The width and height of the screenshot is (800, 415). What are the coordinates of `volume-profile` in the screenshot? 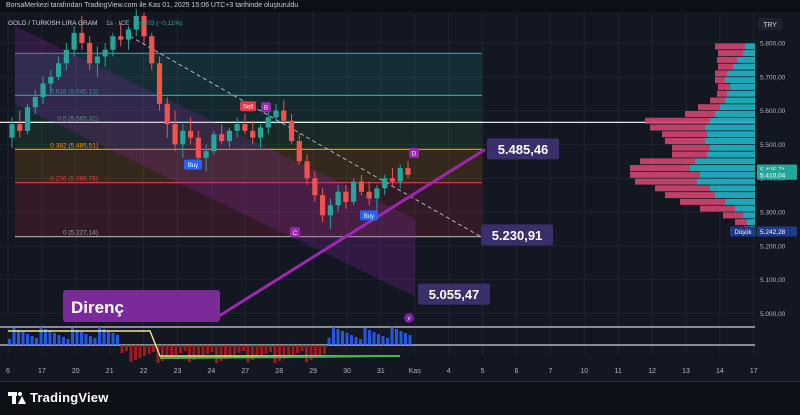 It's located at (692, 137).